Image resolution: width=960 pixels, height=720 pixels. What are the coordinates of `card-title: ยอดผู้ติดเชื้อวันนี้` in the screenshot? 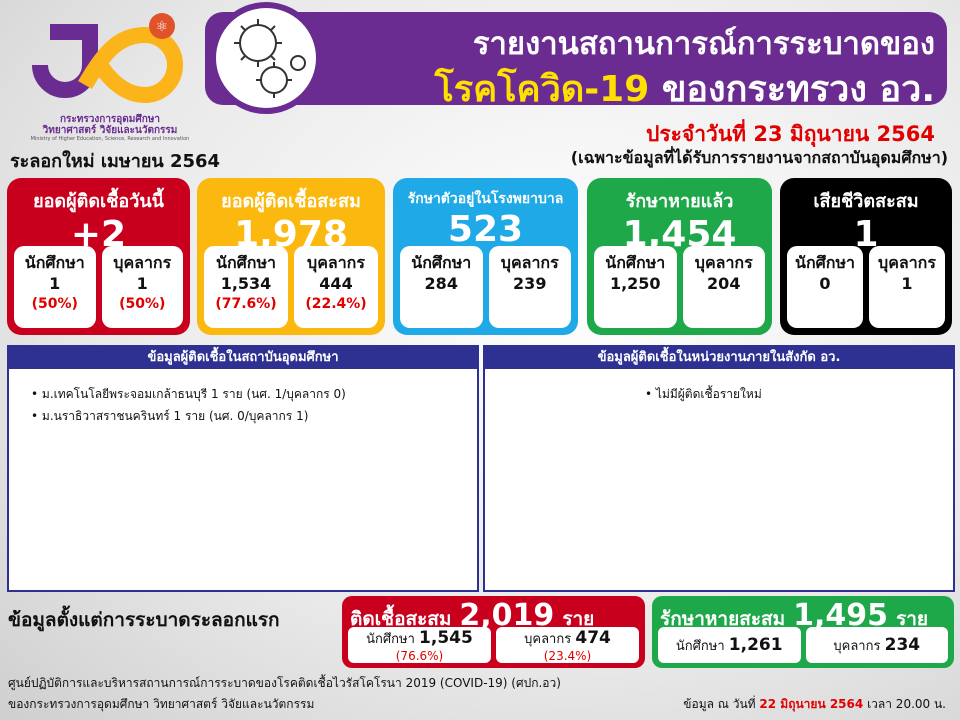 It's located at (98, 201).